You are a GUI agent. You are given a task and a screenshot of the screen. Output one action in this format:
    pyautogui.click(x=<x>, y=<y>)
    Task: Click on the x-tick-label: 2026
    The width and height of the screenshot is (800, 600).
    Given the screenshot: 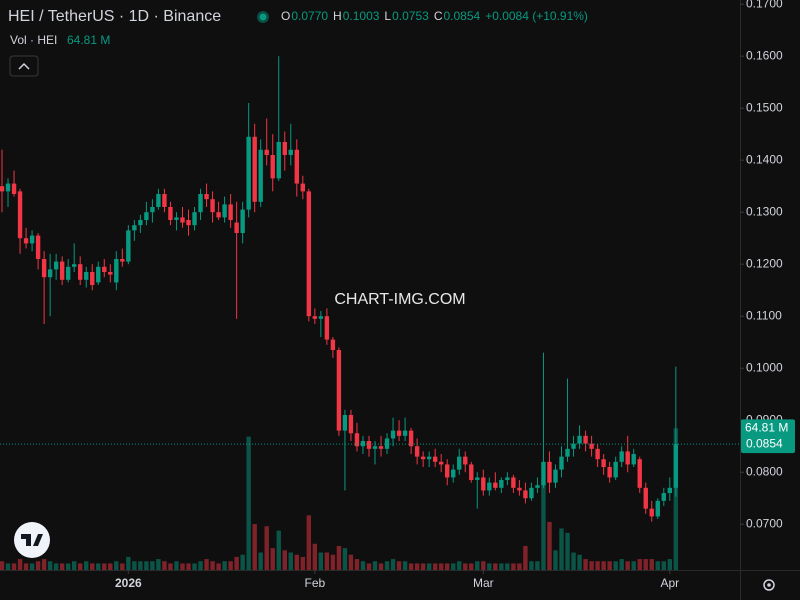 What is the action you would take?
    pyautogui.click(x=128, y=583)
    